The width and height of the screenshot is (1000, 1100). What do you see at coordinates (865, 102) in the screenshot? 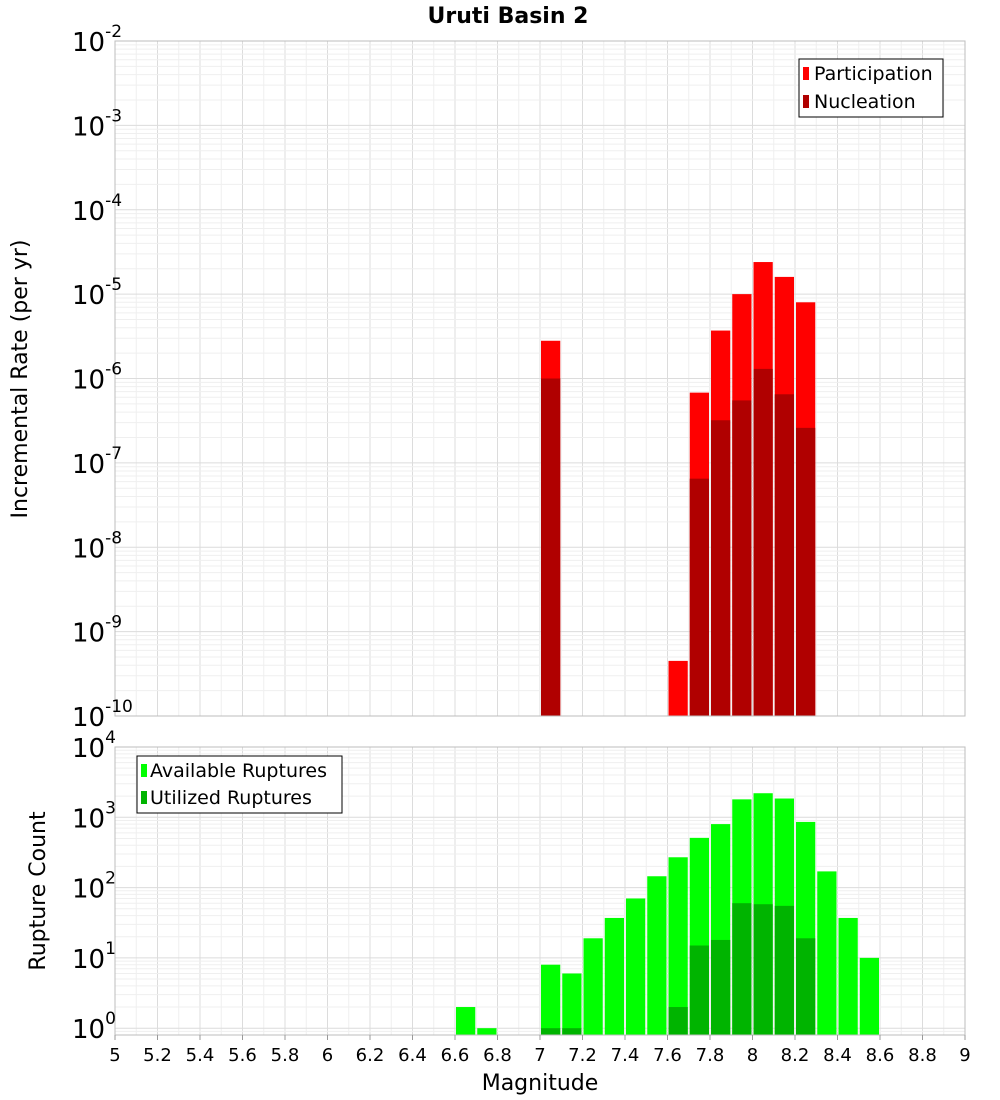
I see `legend-label-nucleation: Nucleation` at bounding box center [865, 102].